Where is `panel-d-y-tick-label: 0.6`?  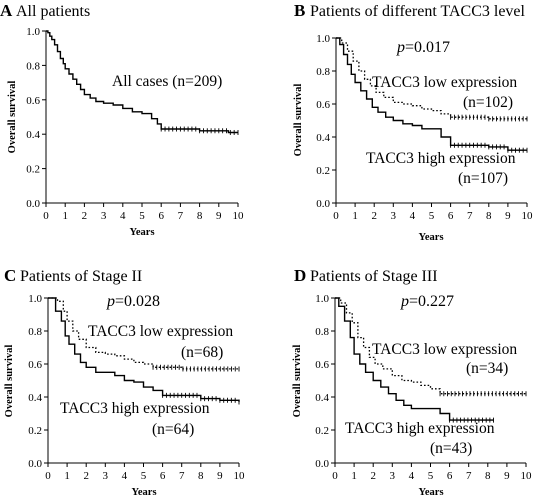 panel-d-y-tick-label: 0.6 is located at coordinates (322, 365).